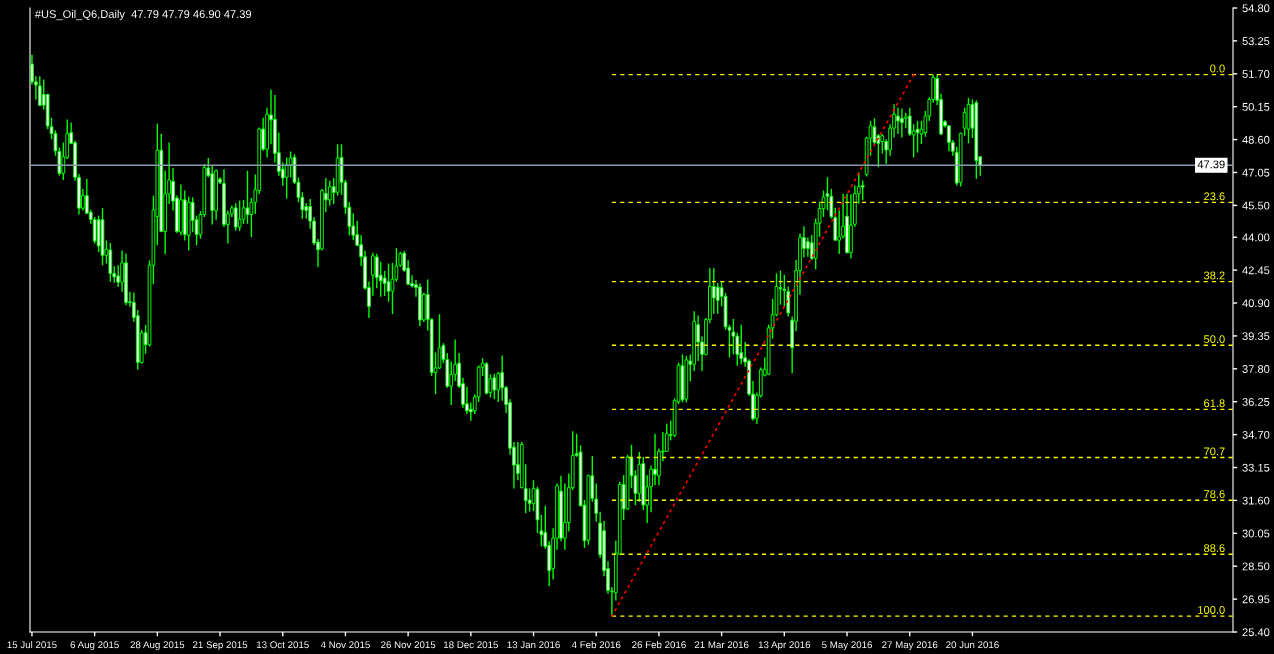 The width and height of the screenshot is (1274, 654). Describe the element at coordinates (1256, 270) in the screenshot. I see `y-tick-label: 42.45` at that location.